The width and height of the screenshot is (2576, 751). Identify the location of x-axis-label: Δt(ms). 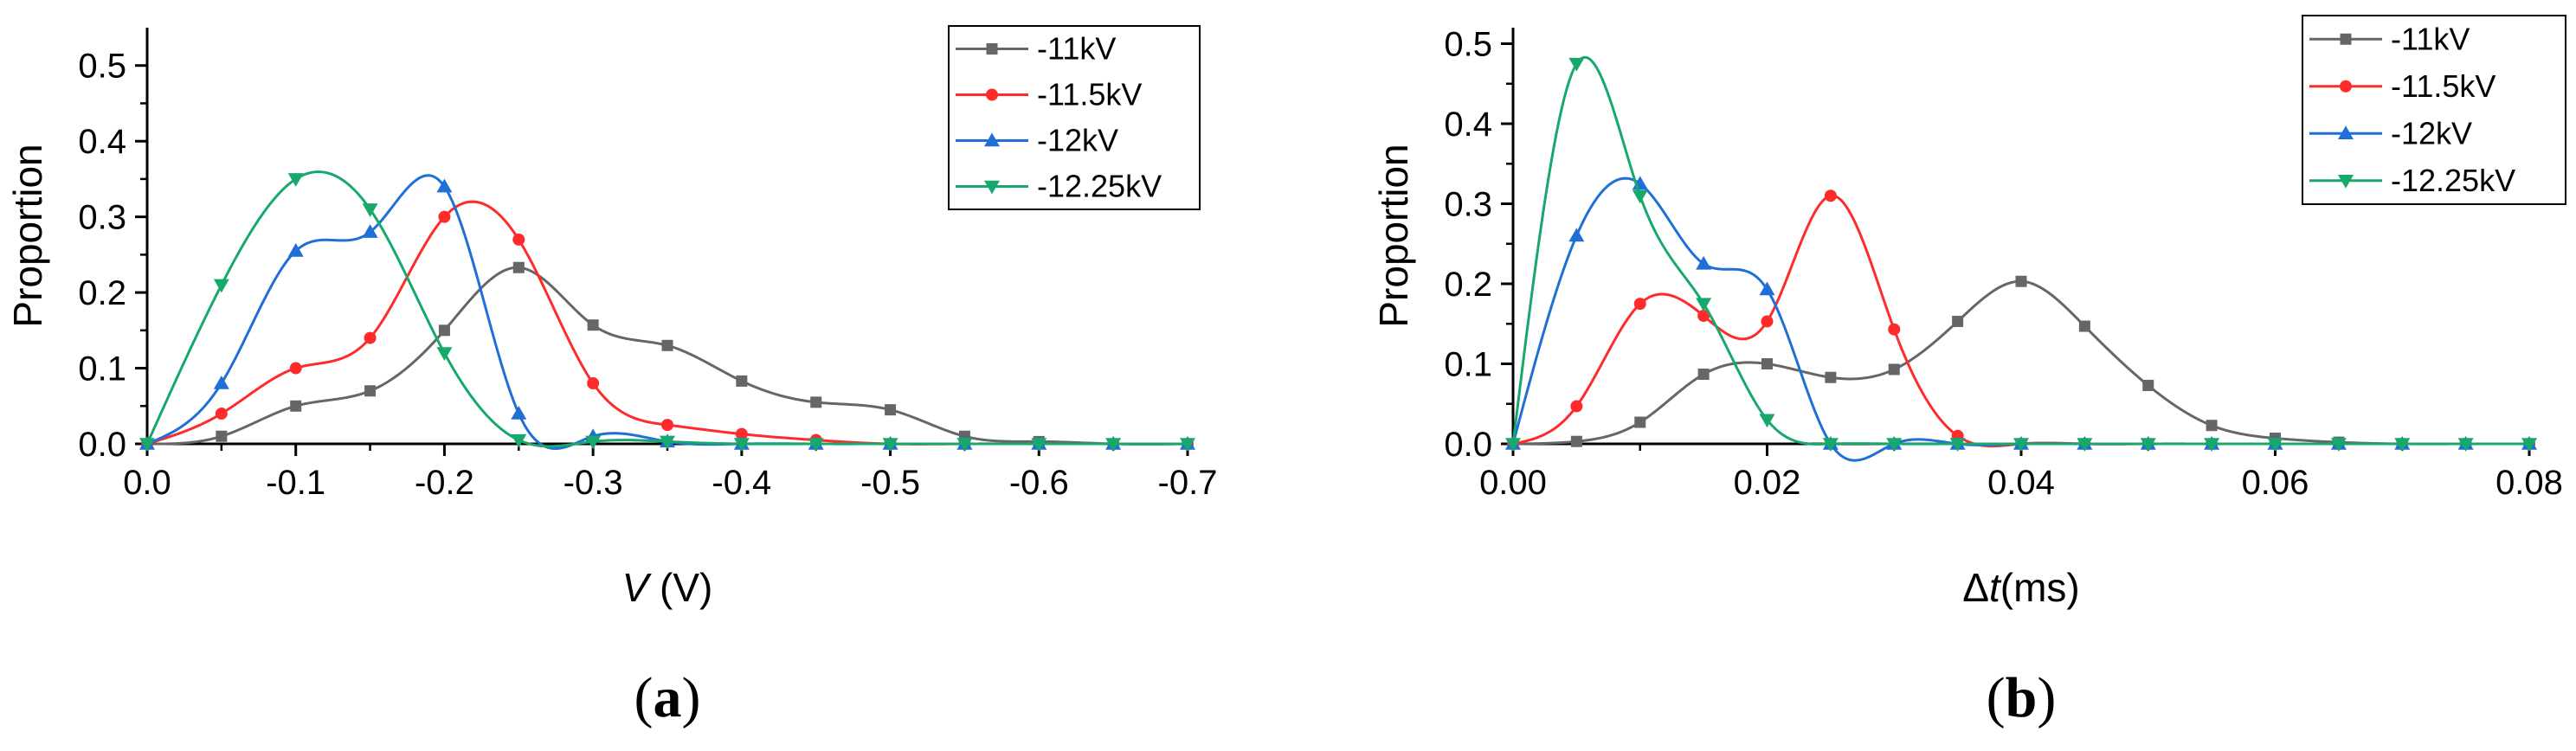
(2020, 587).